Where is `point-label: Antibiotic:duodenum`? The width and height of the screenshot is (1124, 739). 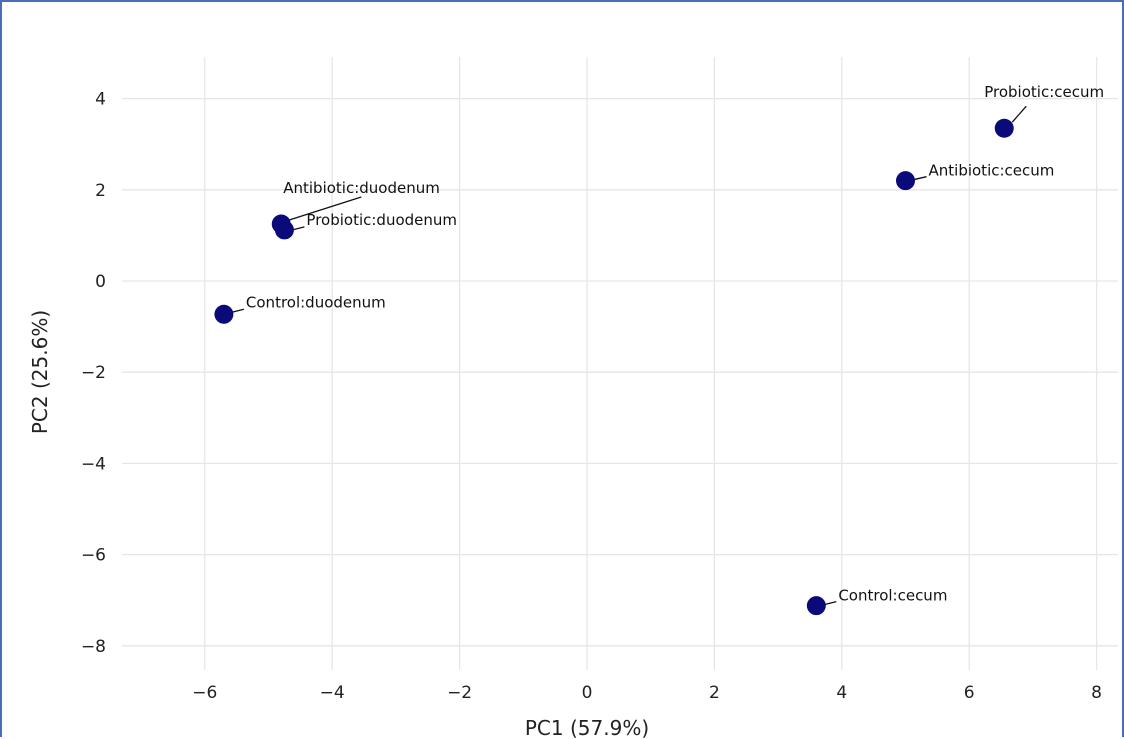
point-label: Antibiotic:duodenum is located at coordinates (361, 188).